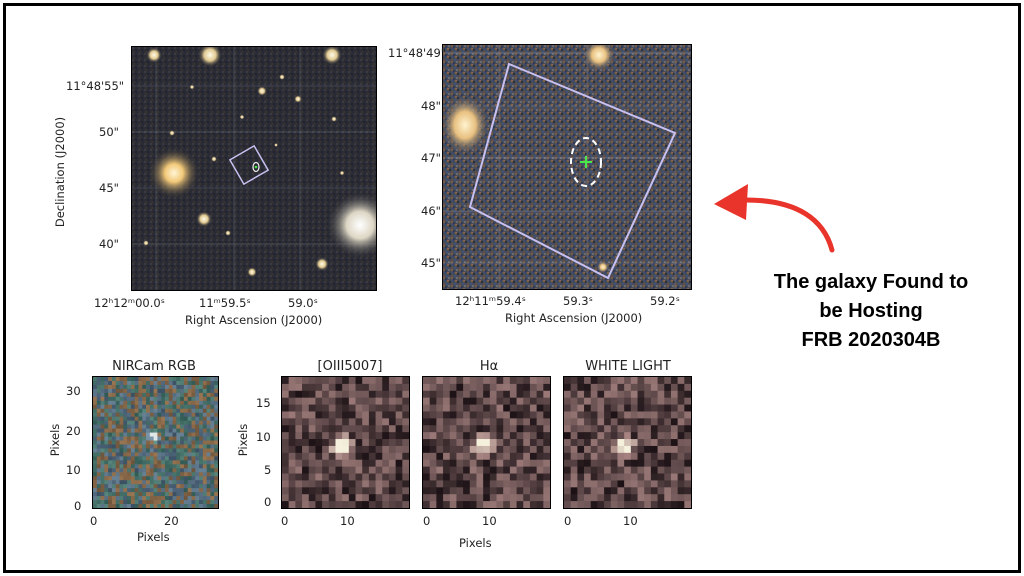 Image resolution: width=1024 pixels, height=576 pixels. Describe the element at coordinates (73, 391) in the screenshot. I see `y-tick: 30` at that location.